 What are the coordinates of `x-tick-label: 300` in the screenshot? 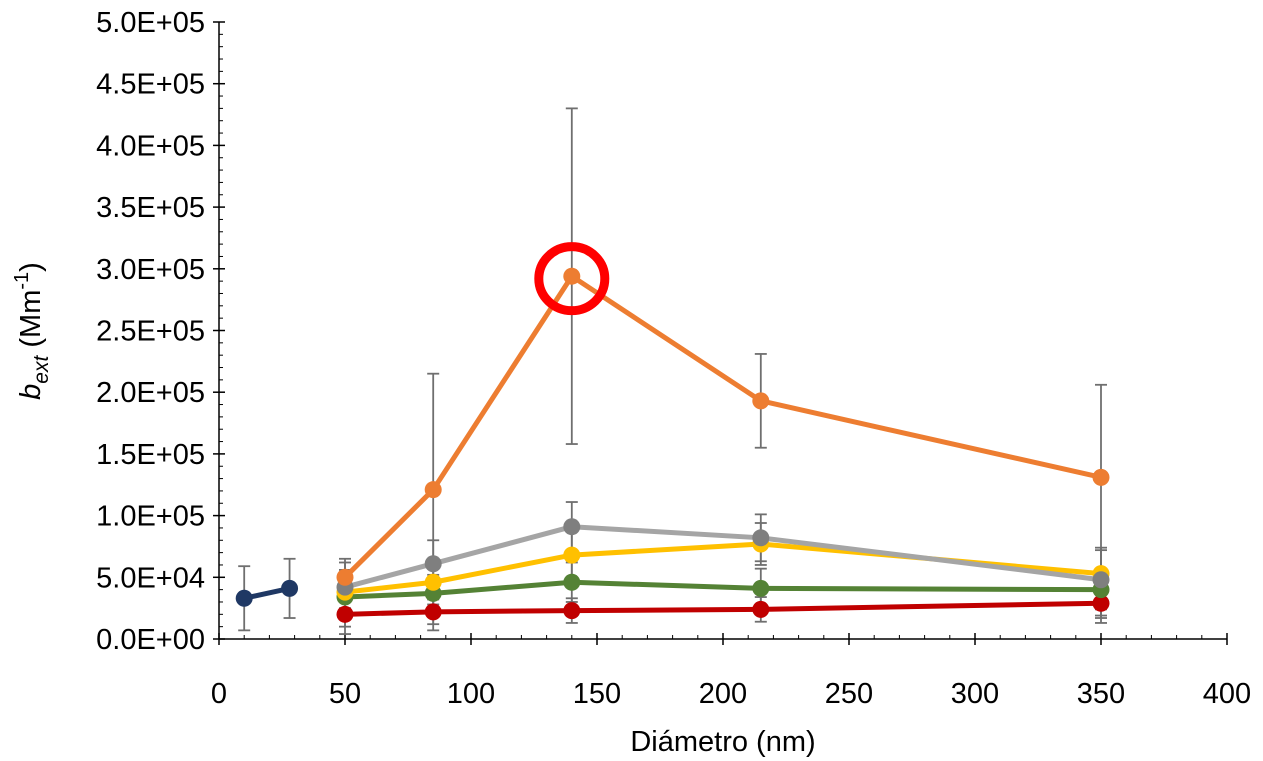 It's located at (975, 694).